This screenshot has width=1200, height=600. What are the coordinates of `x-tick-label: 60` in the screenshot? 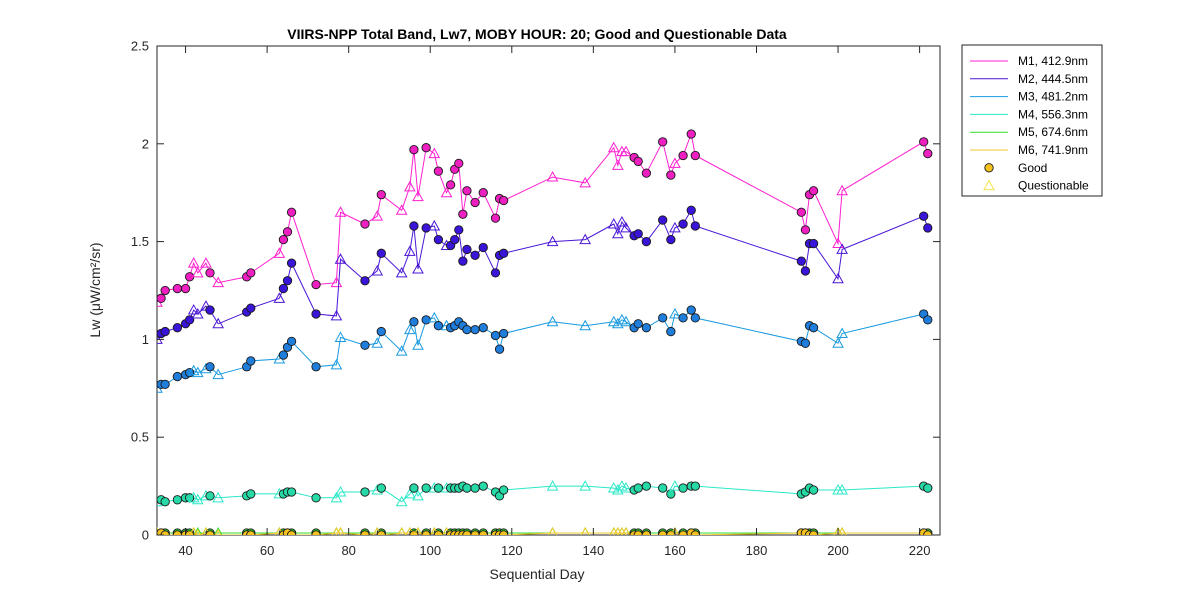 It's located at (267, 550).